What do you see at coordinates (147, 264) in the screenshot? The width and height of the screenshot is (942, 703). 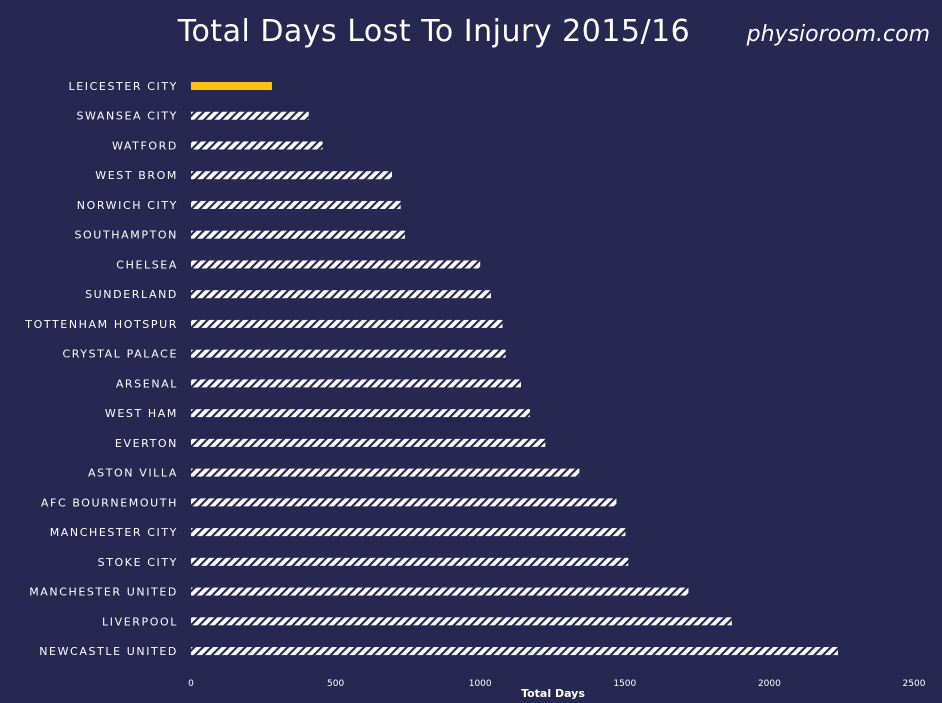 I see `category-label: CHELSEA` at bounding box center [147, 264].